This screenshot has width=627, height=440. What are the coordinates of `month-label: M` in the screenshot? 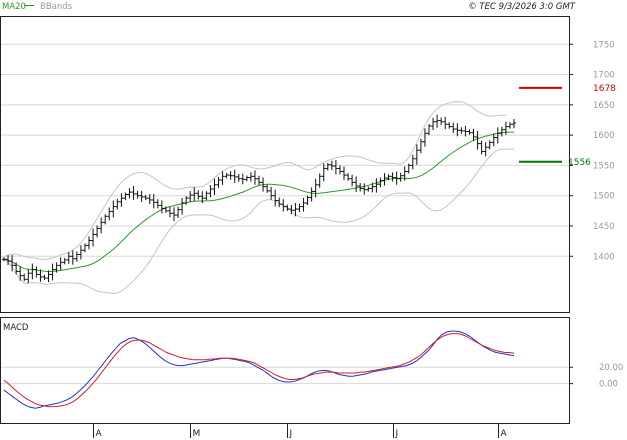 It's located at (197, 434).